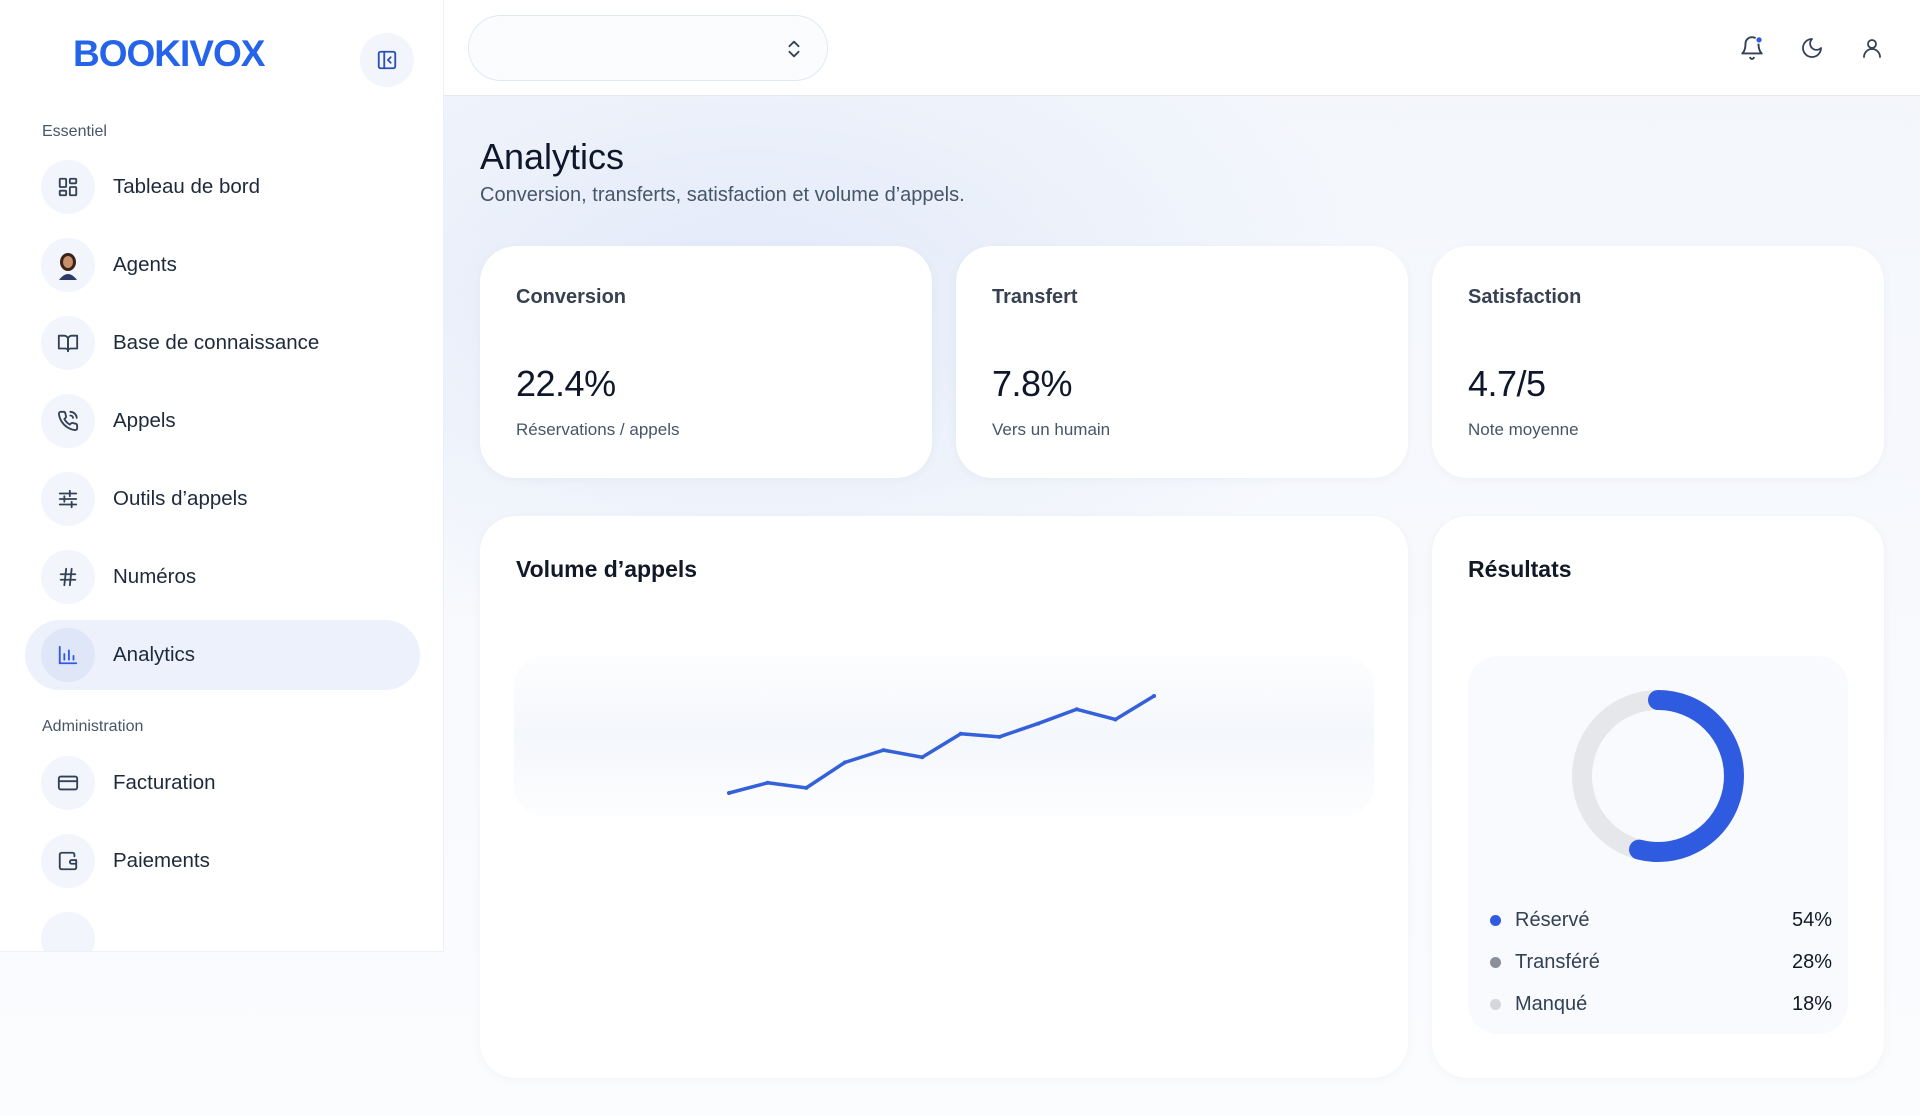  I want to click on legend-item-reserved: Réservé 54%, so click(1661, 920).